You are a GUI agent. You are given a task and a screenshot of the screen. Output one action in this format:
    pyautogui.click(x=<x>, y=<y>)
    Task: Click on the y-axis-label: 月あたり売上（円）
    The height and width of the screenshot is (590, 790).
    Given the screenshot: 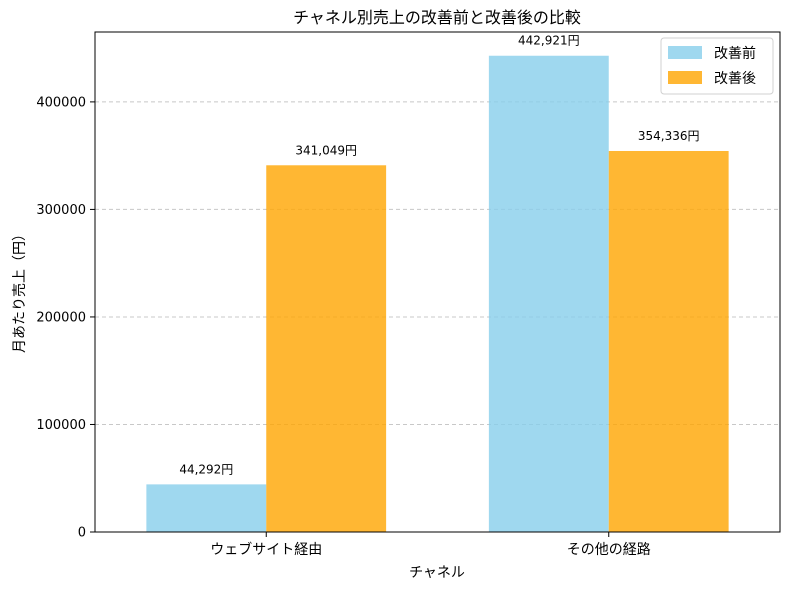 What is the action you would take?
    pyautogui.click(x=20, y=290)
    